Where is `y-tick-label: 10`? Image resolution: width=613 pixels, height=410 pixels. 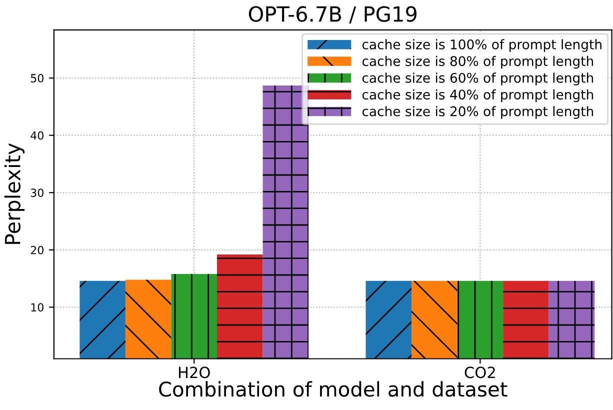 y-tick-label: 10 is located at coordinates (37, 307).